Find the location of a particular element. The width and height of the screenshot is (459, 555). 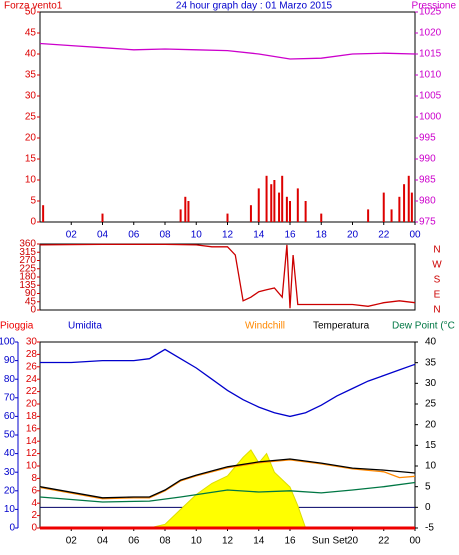

chart-title: 24 hour graph day : 01 Marzo 2015 is located at coordinates (254, 6).